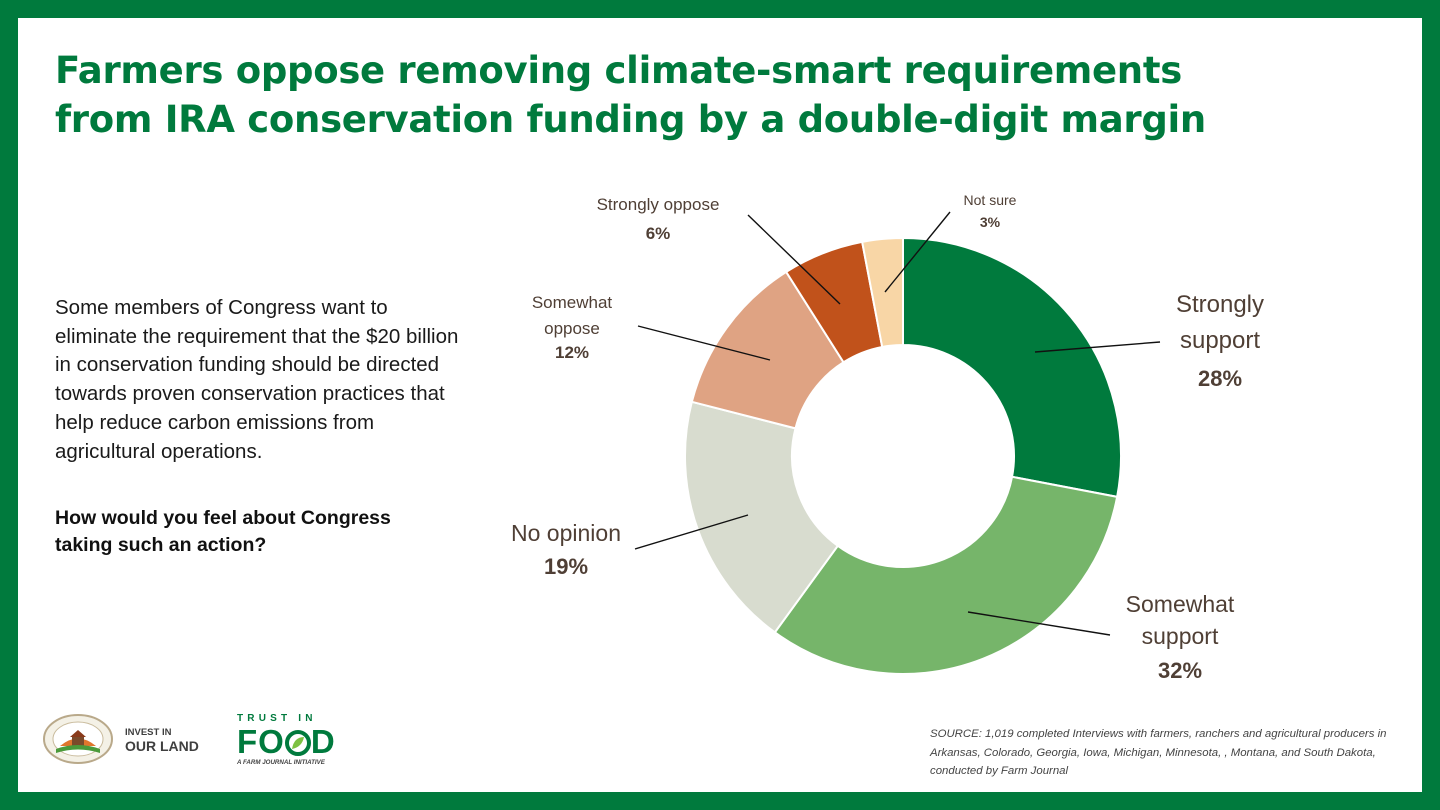 The width and height of the screenshot is (1440, 810). Describe the element at coordinates (1180, 620) in the screenshot. I see `label-somewhat-support: Somewhat support` at that location.